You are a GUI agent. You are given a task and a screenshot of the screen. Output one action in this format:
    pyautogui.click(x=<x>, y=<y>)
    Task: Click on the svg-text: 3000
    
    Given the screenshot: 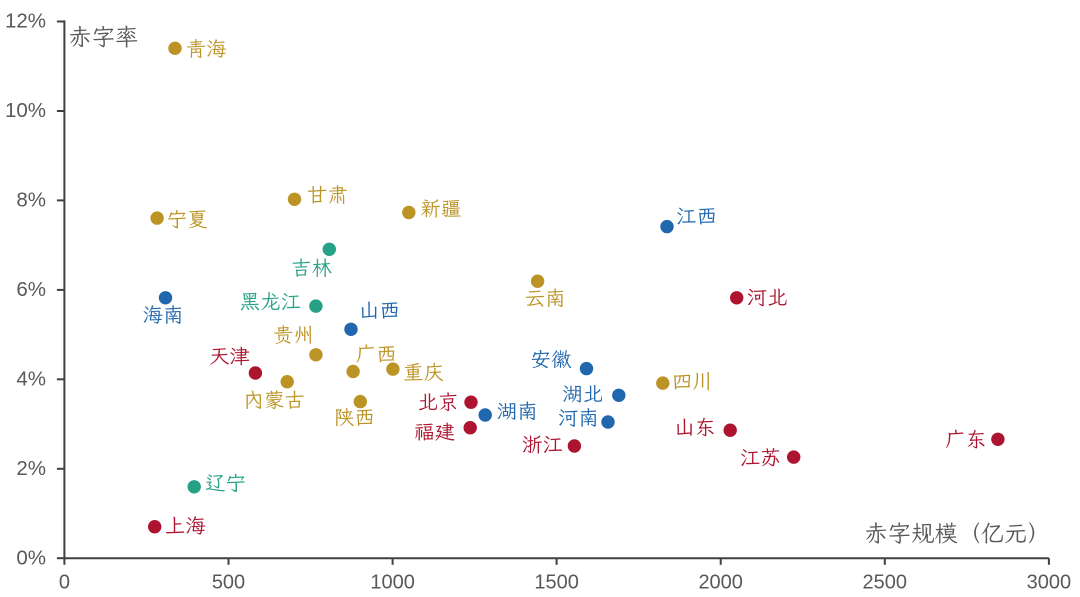 What is the action you would take?
    pyautogui.click(x=1049, y=583)
    